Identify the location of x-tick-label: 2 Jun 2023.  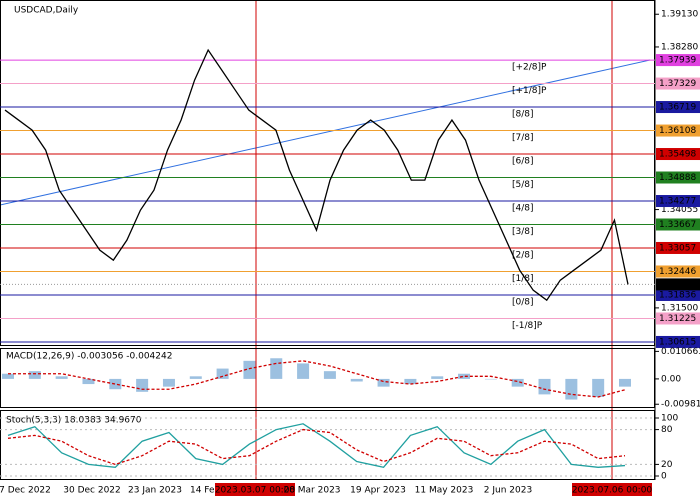
(508, 491).